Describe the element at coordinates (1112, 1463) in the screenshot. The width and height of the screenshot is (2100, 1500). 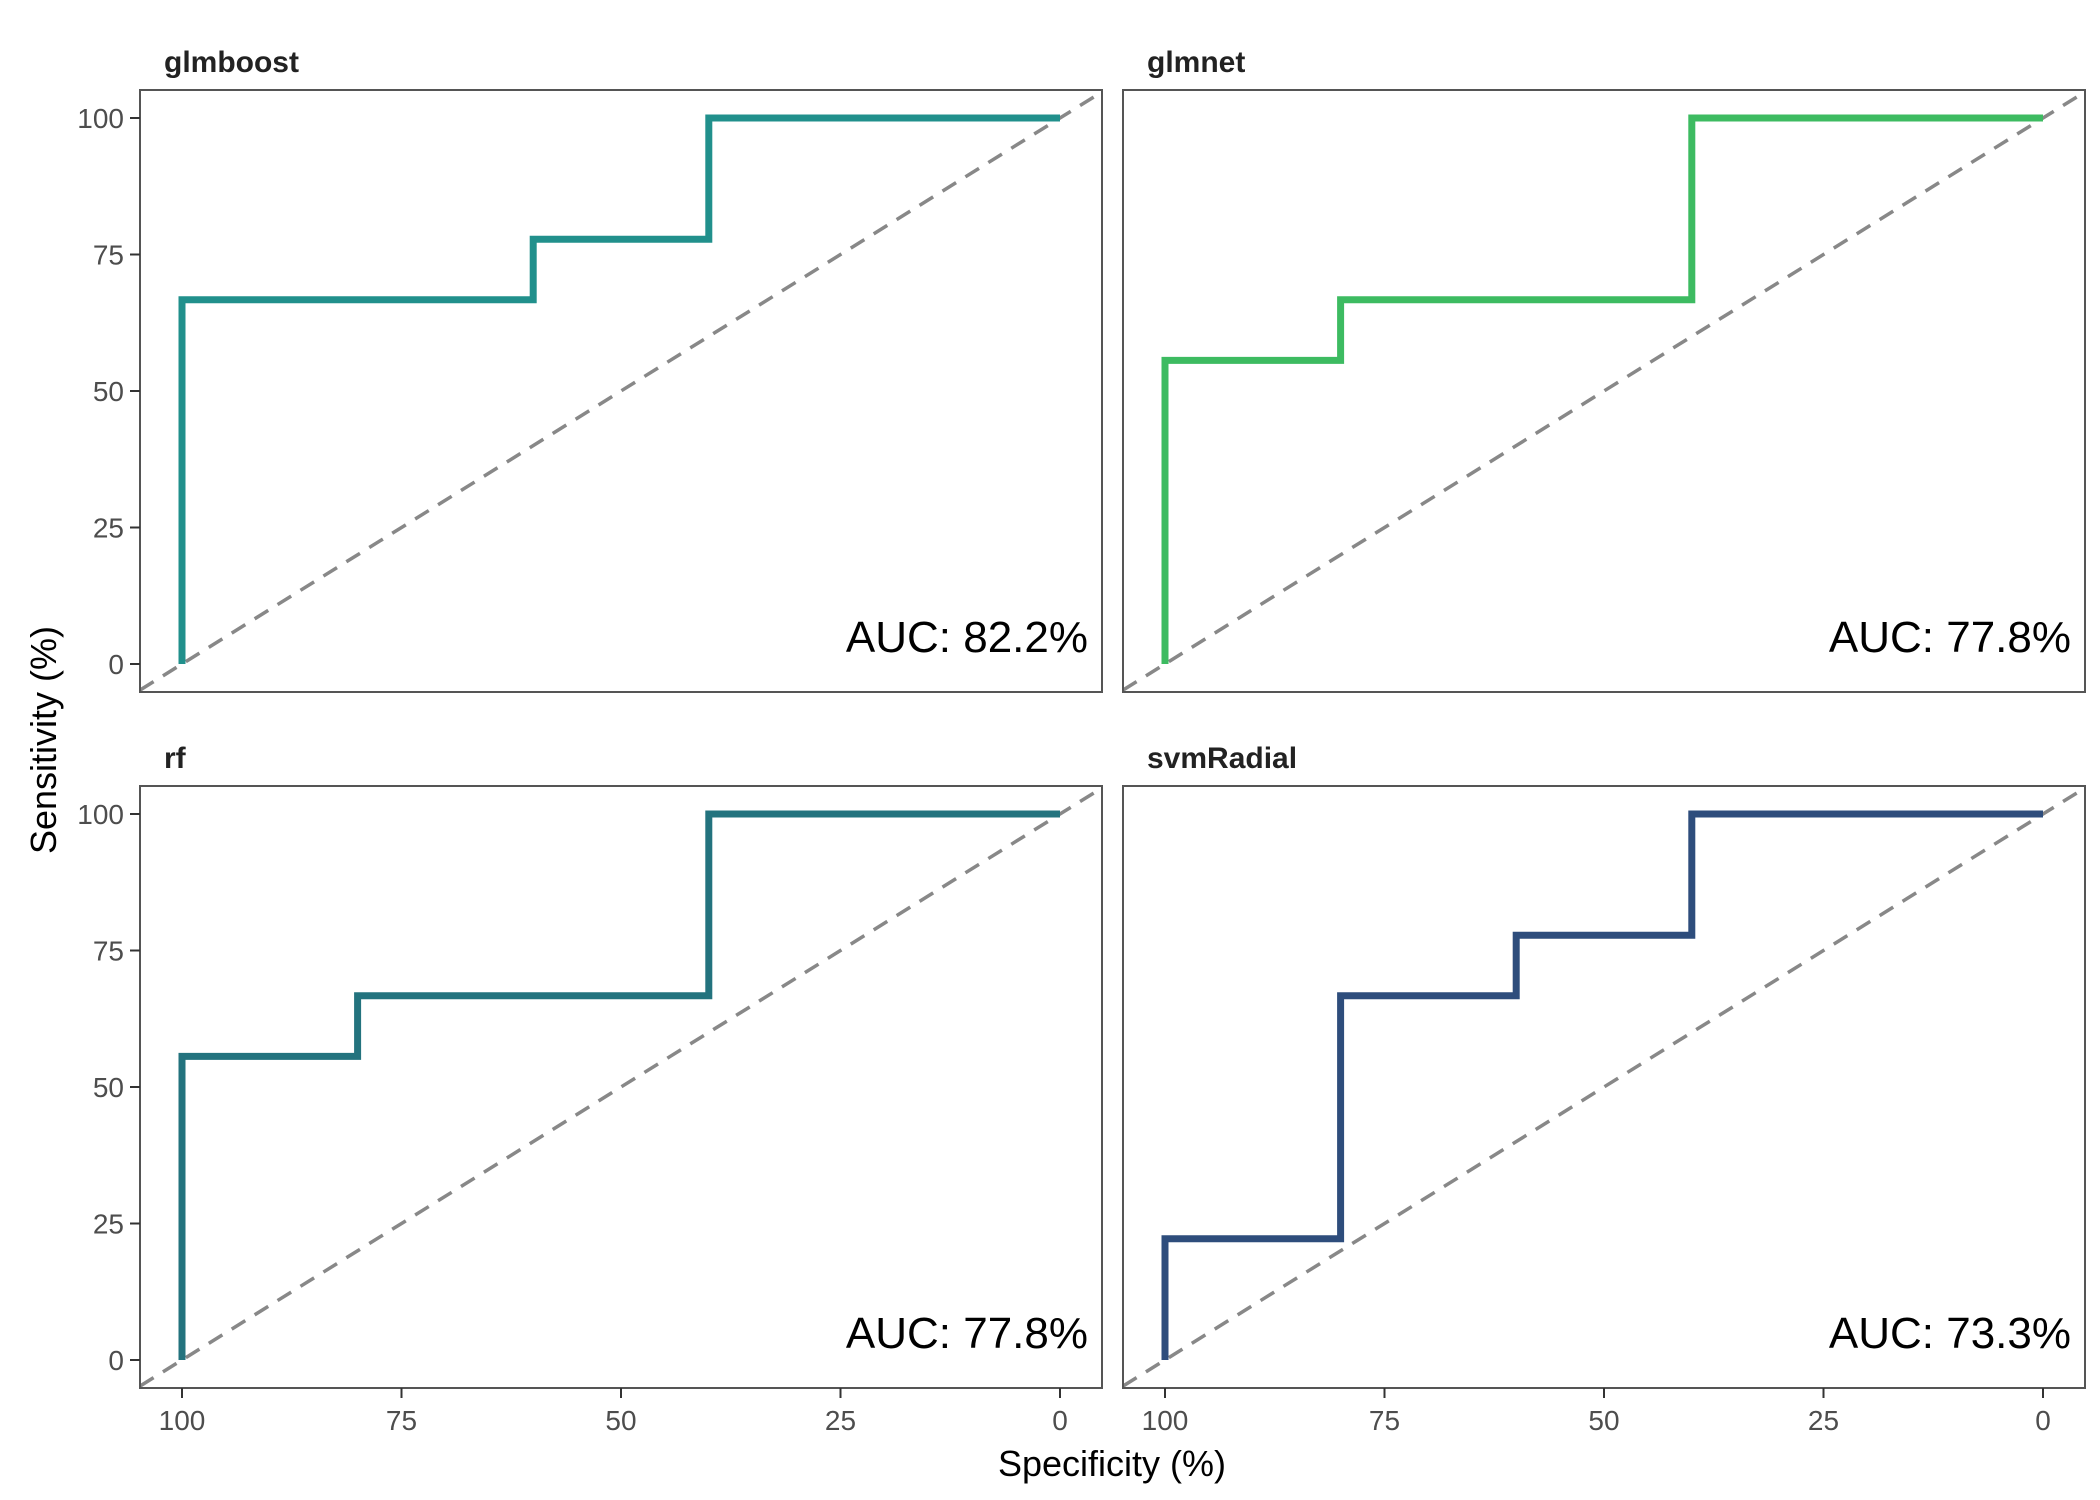
I see `x-axis-title: Specificity (%)` at that location.